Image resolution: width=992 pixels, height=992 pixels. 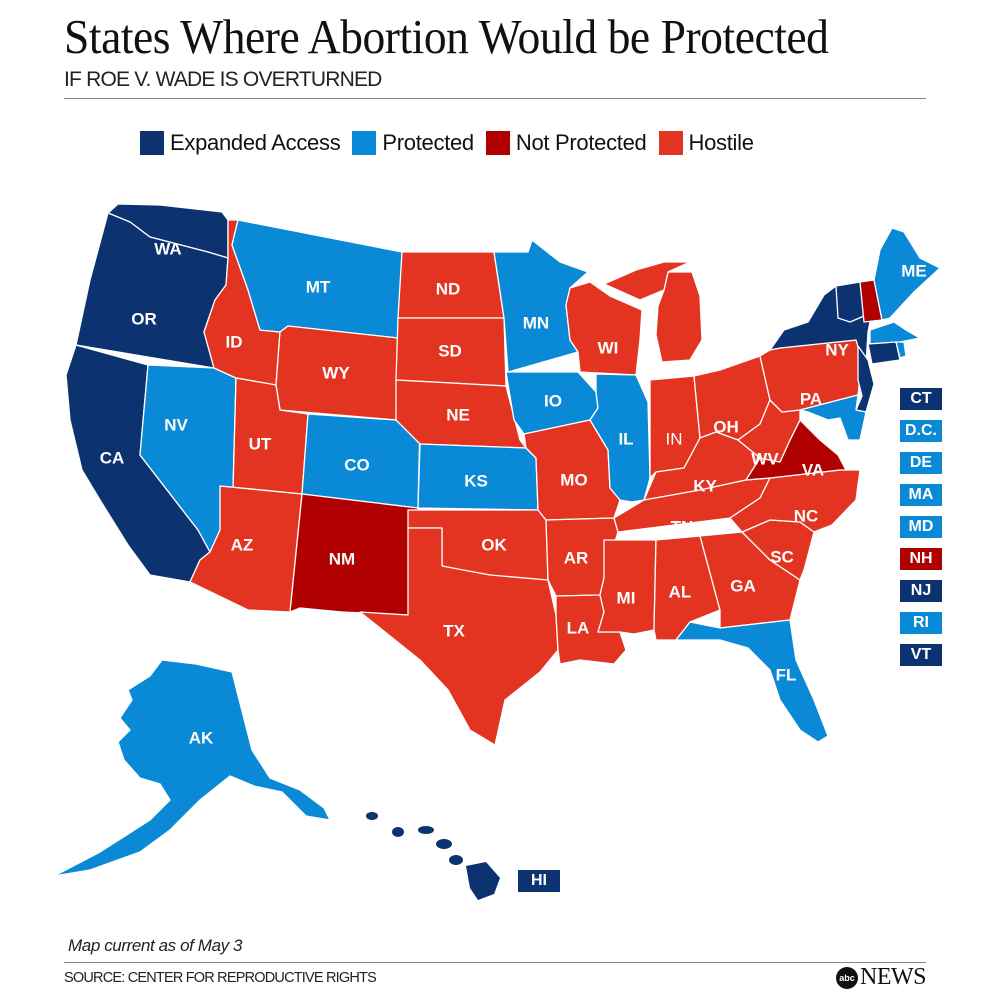 I want to click on footer-divider, so click(x=495, y=962).